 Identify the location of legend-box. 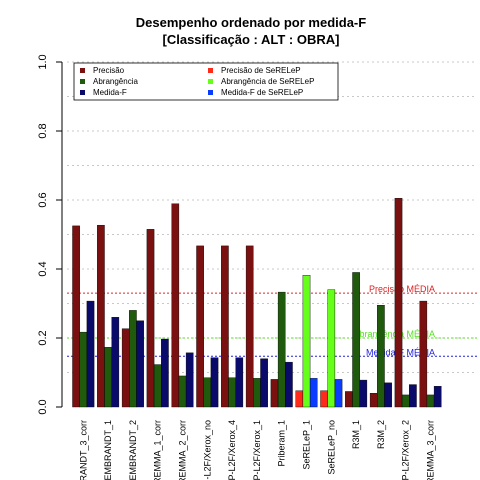
(206, 81).